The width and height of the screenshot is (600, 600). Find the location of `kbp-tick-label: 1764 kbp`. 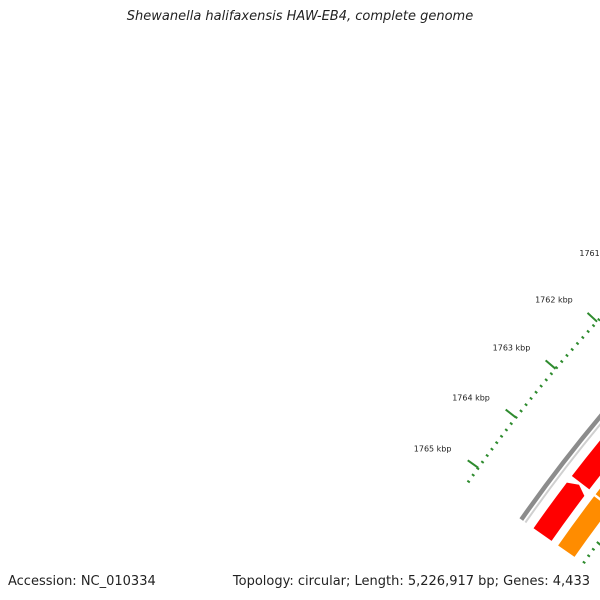

kbp-tick-label: 1764 kbp is located at coordinates (471, 397).